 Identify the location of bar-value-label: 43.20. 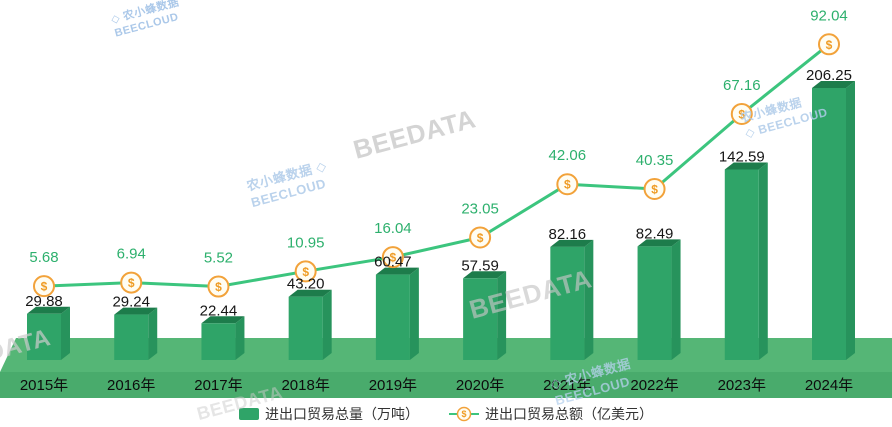
(306, 284).